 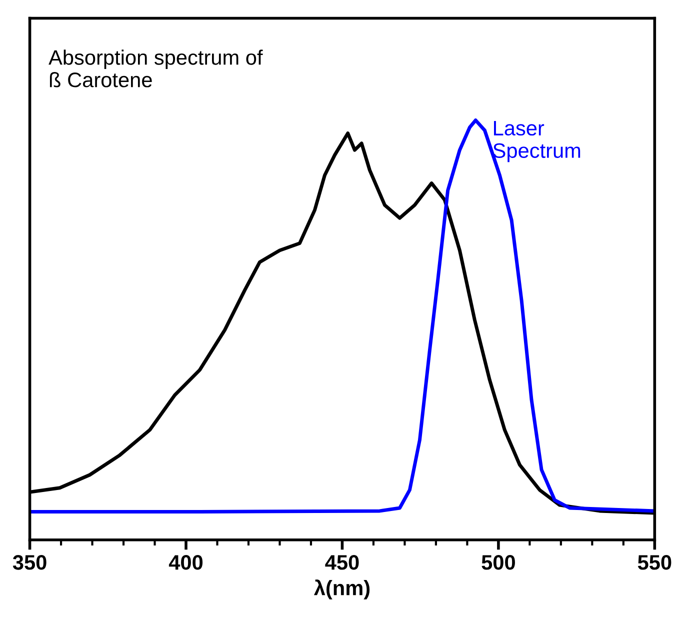 I want to click on x-tick-label: 400, so click(x=185, y=562).